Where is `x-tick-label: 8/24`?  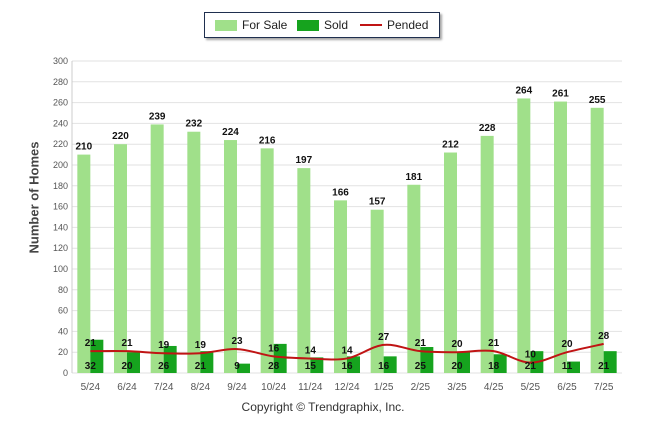 x-tick-label: 8/24 is located at coordinates (201, 387).